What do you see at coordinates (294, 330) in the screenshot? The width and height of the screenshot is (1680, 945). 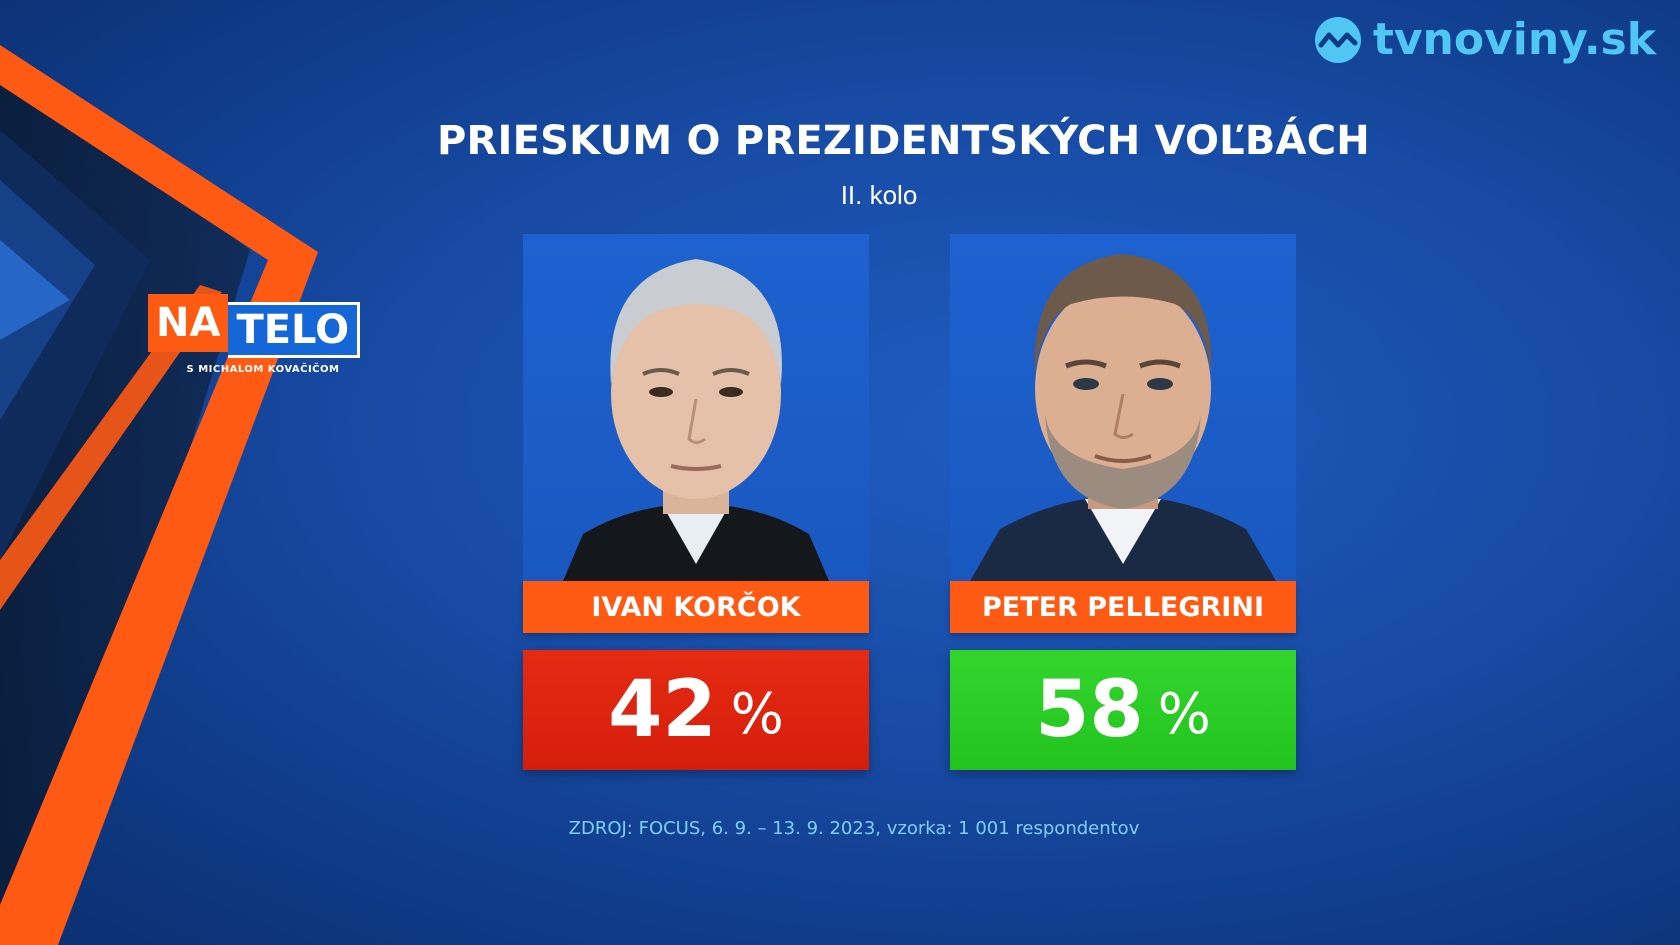 I see `show-logo-telo: TELO` at bounding box center [294, 330].